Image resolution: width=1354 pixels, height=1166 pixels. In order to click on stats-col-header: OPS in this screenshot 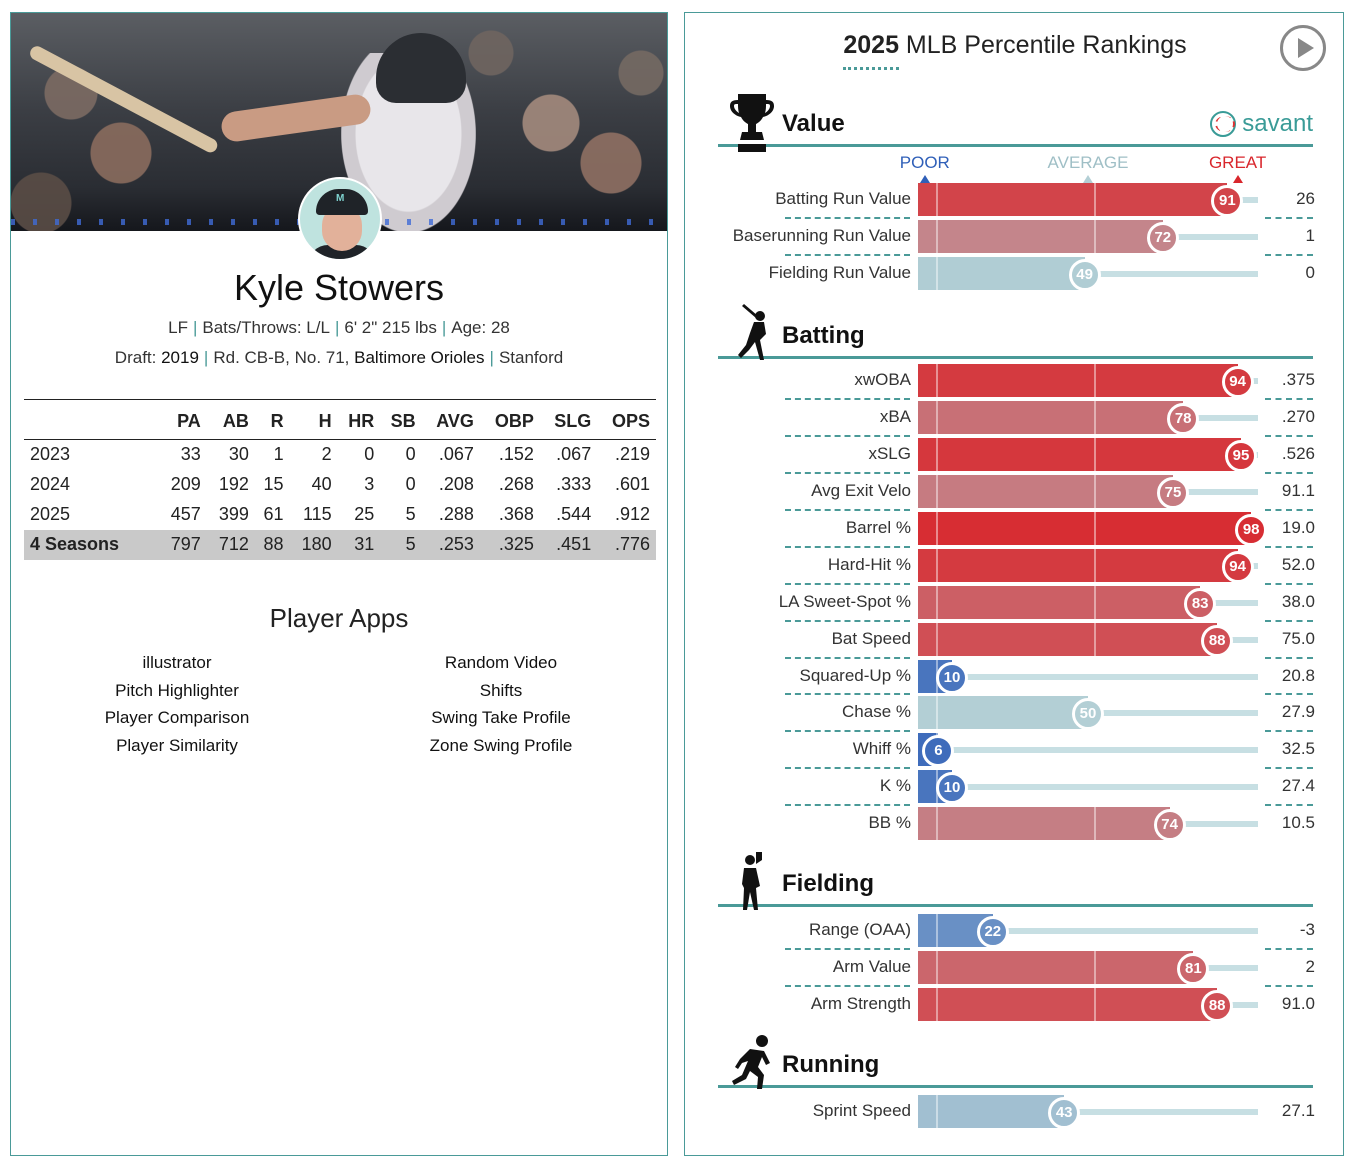, I will do `click(626, 419)`.